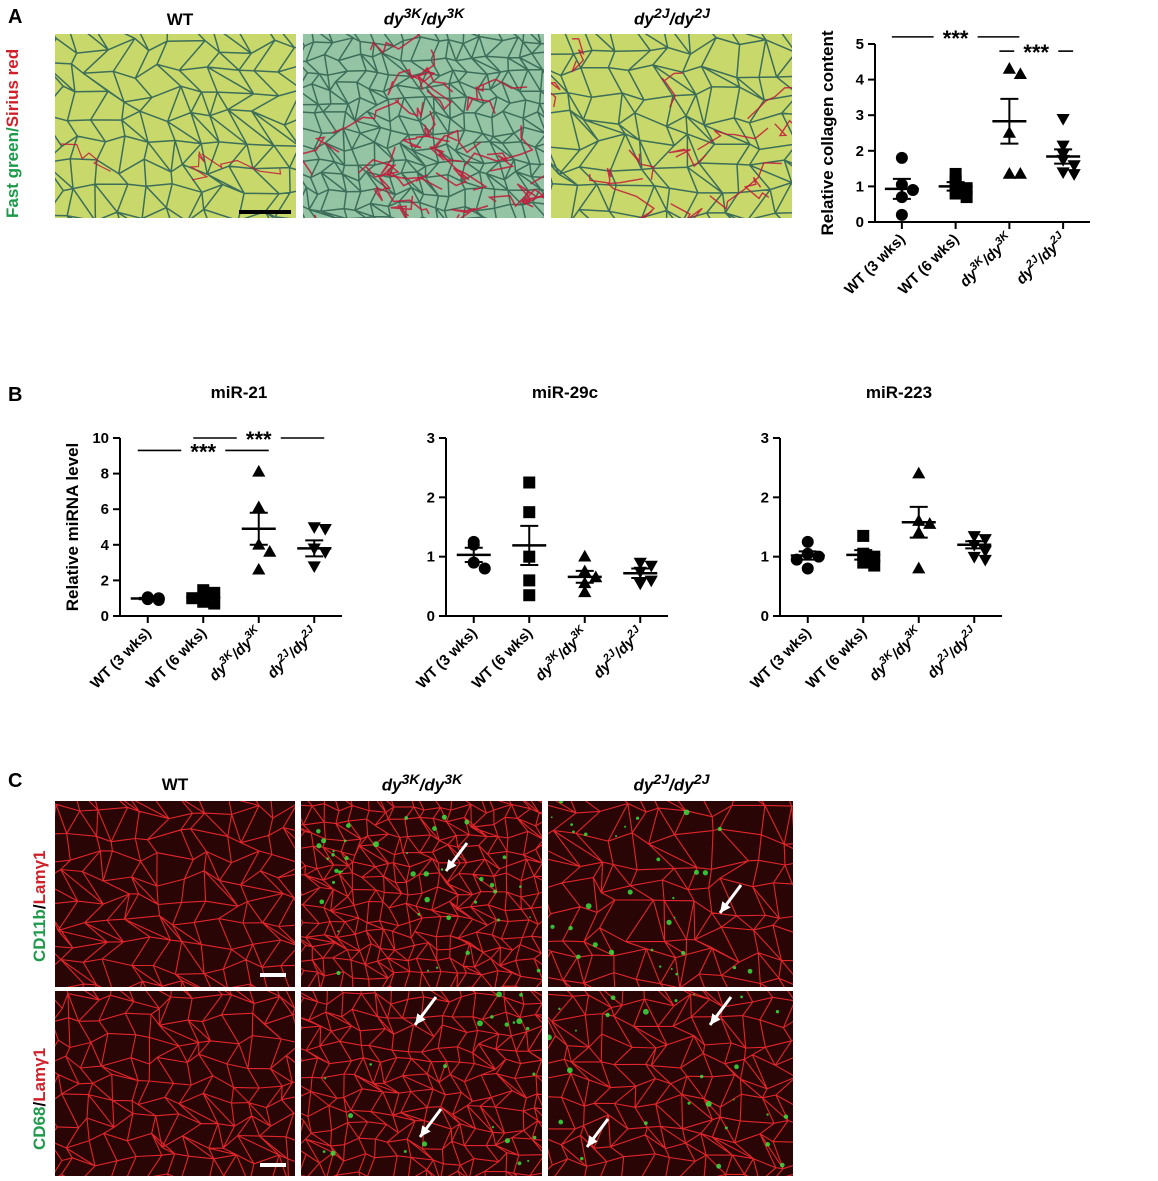 This screenshot has width=1158, height=1181. Describe the element at coordinates (899, 392) in the screenshot. I see `chart-title: miR-223` at that location.